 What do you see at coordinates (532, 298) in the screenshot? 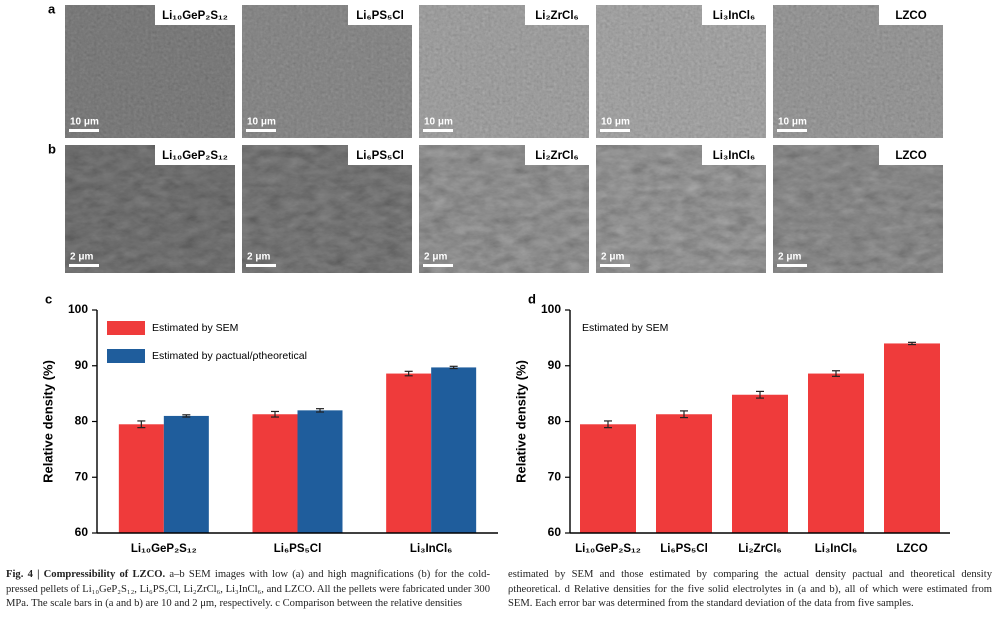
I see `panel-label: d` at bounding box center [532, 298].